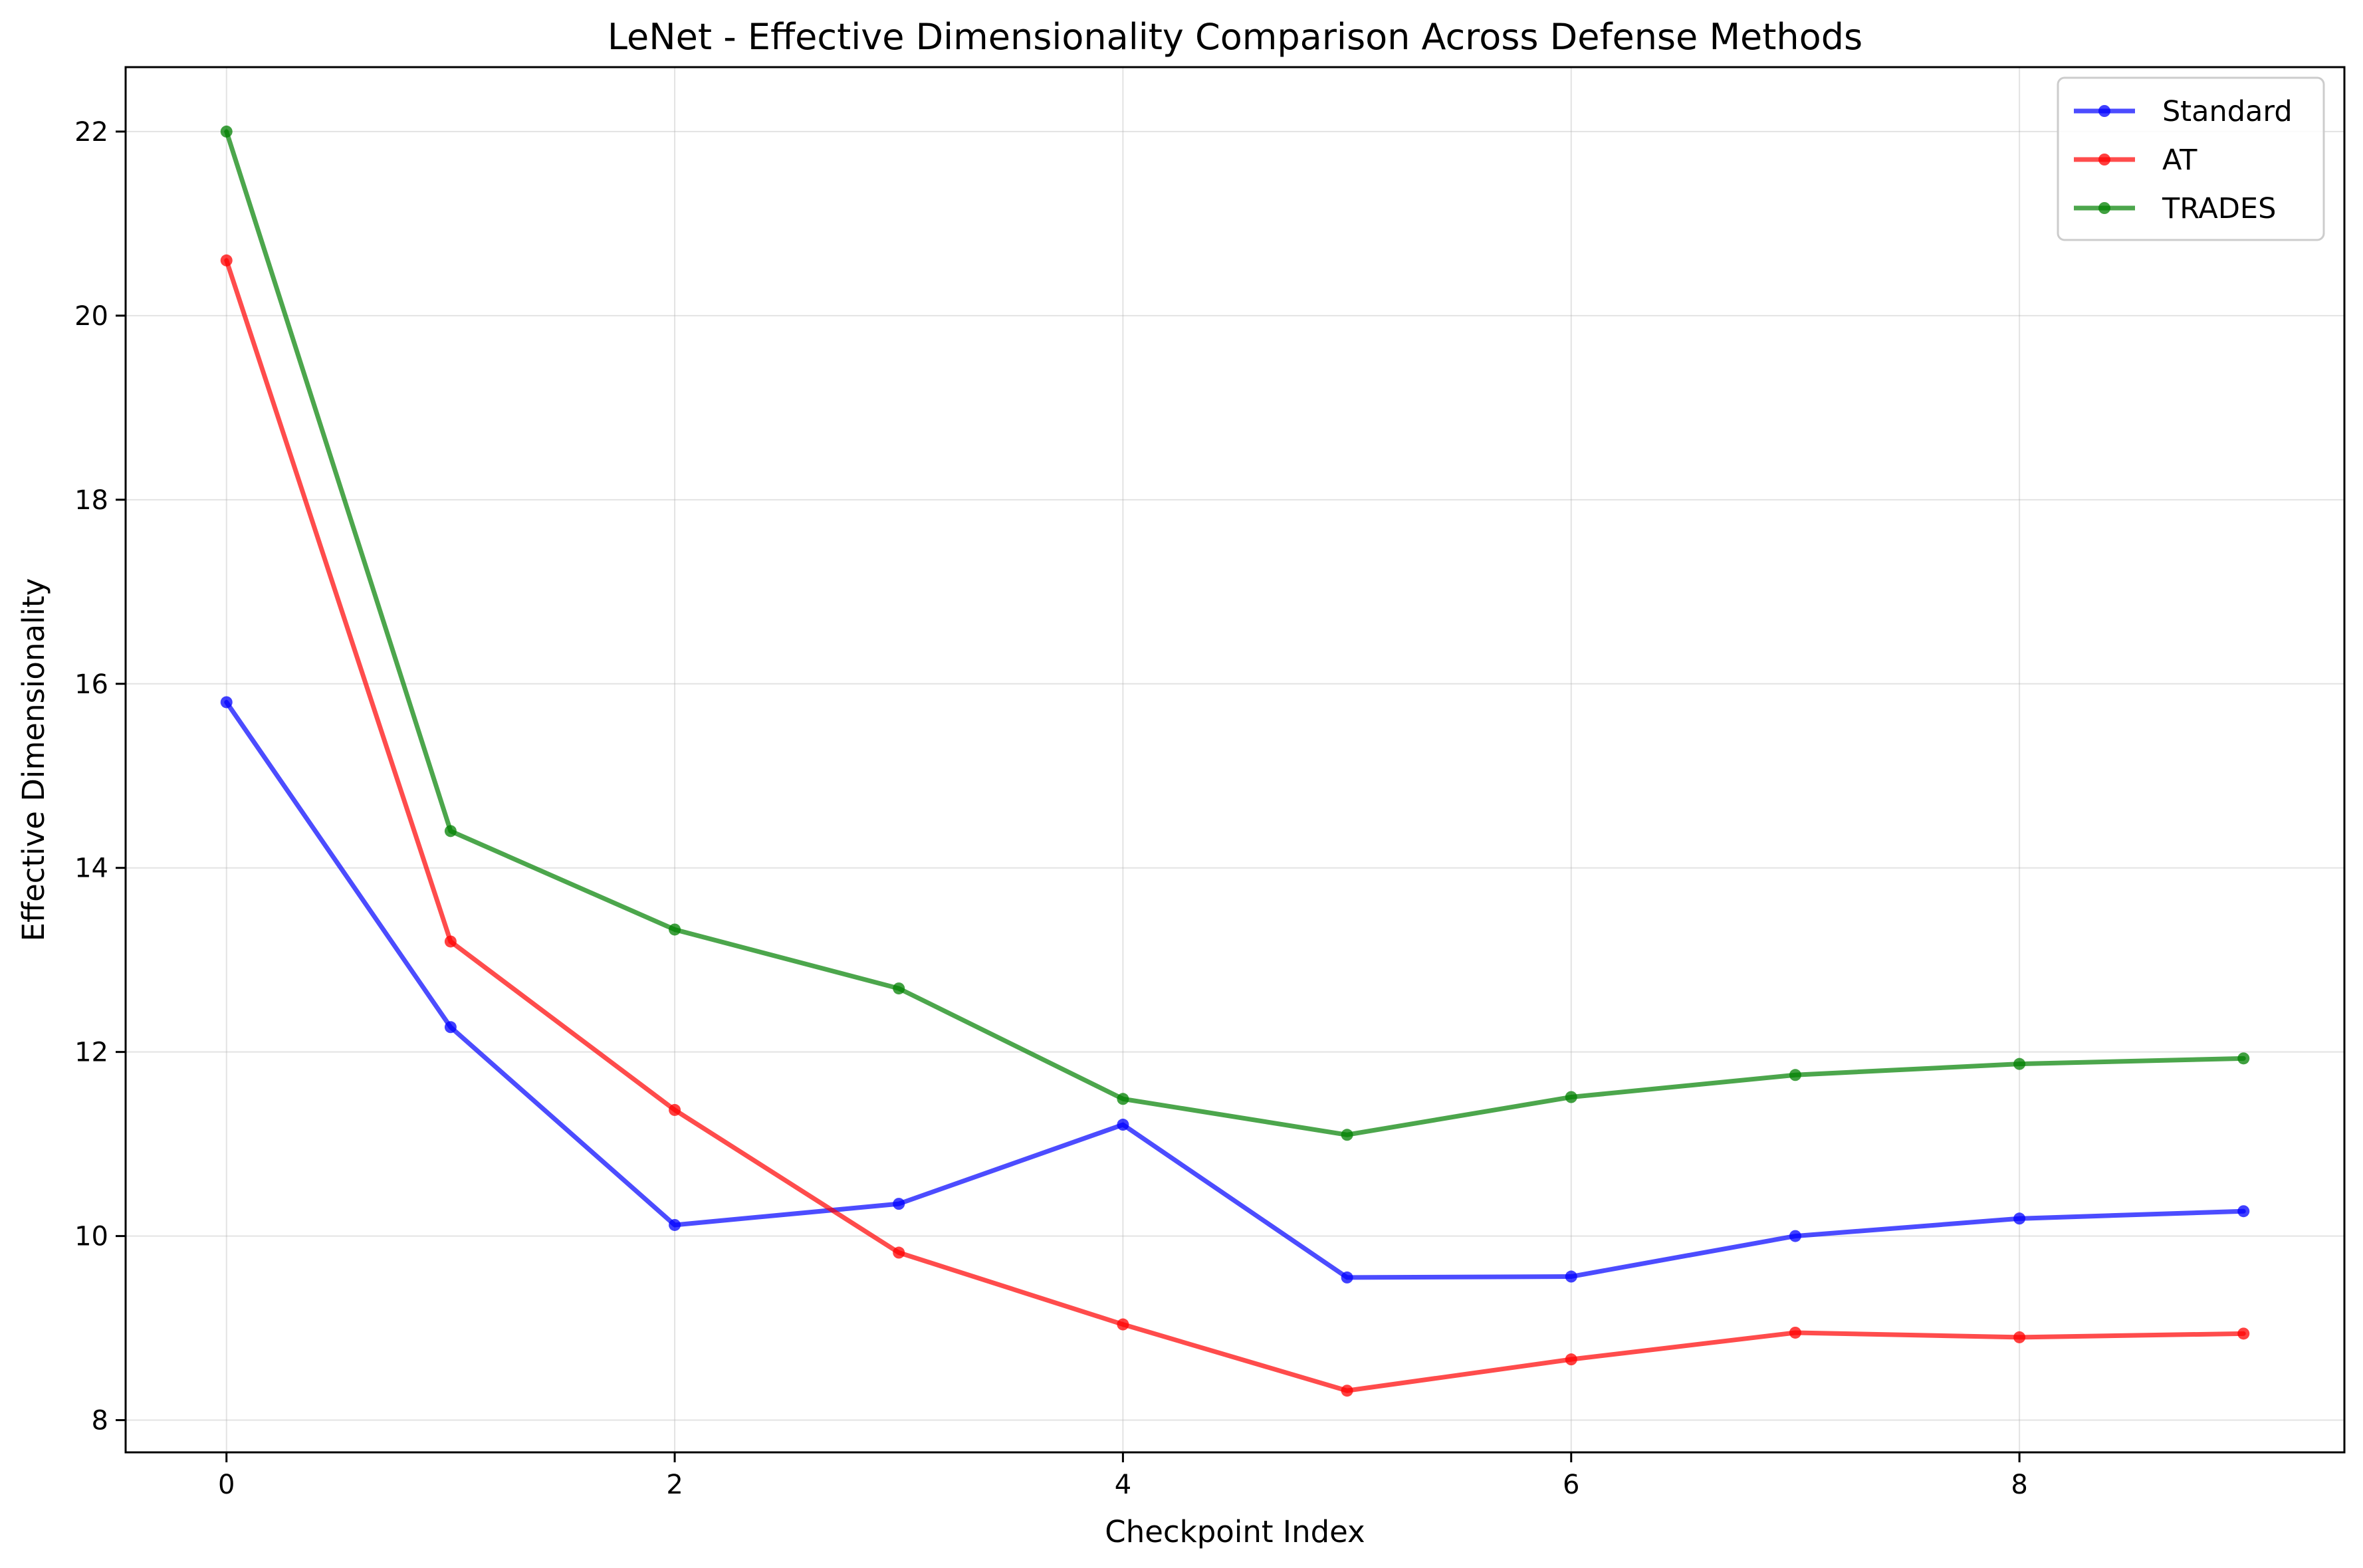  What do you see at coordinates (2104, 208) in the screenshot?
I see `legend-marker-trades` at bounding box center [2104, 208].